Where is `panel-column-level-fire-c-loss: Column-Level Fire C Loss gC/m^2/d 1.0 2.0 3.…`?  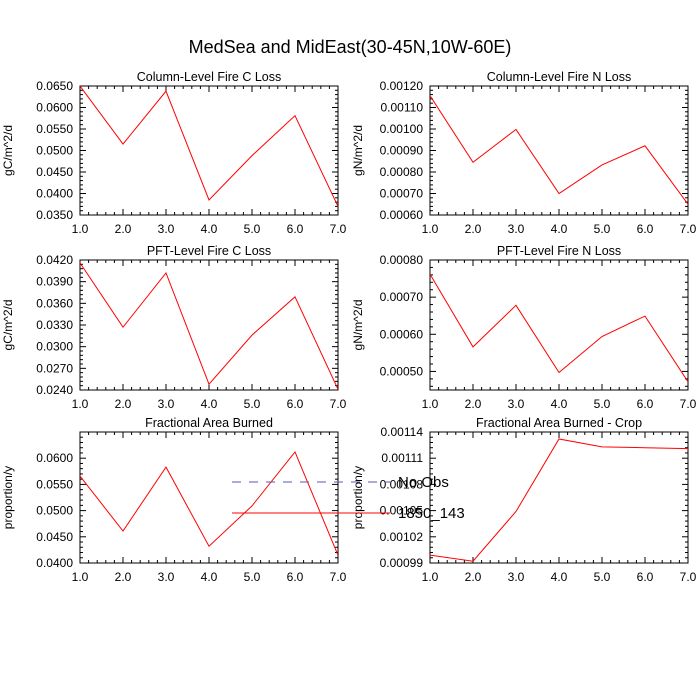
panel-column-level-fire-c-loss: Column-Level Fire C Loss gC/m^2/d 1.0 2.0 3.… is located at coordinates (174, 153).